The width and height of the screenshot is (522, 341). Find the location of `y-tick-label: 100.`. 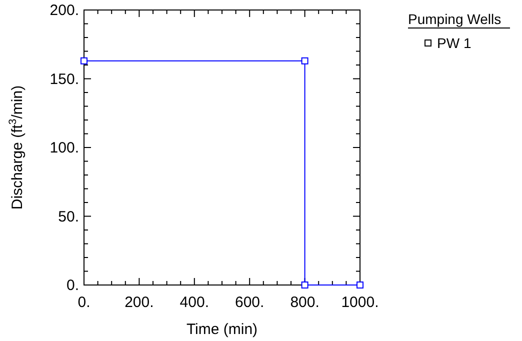

y-tick-label: 100. is located at coordinates (64, 148).